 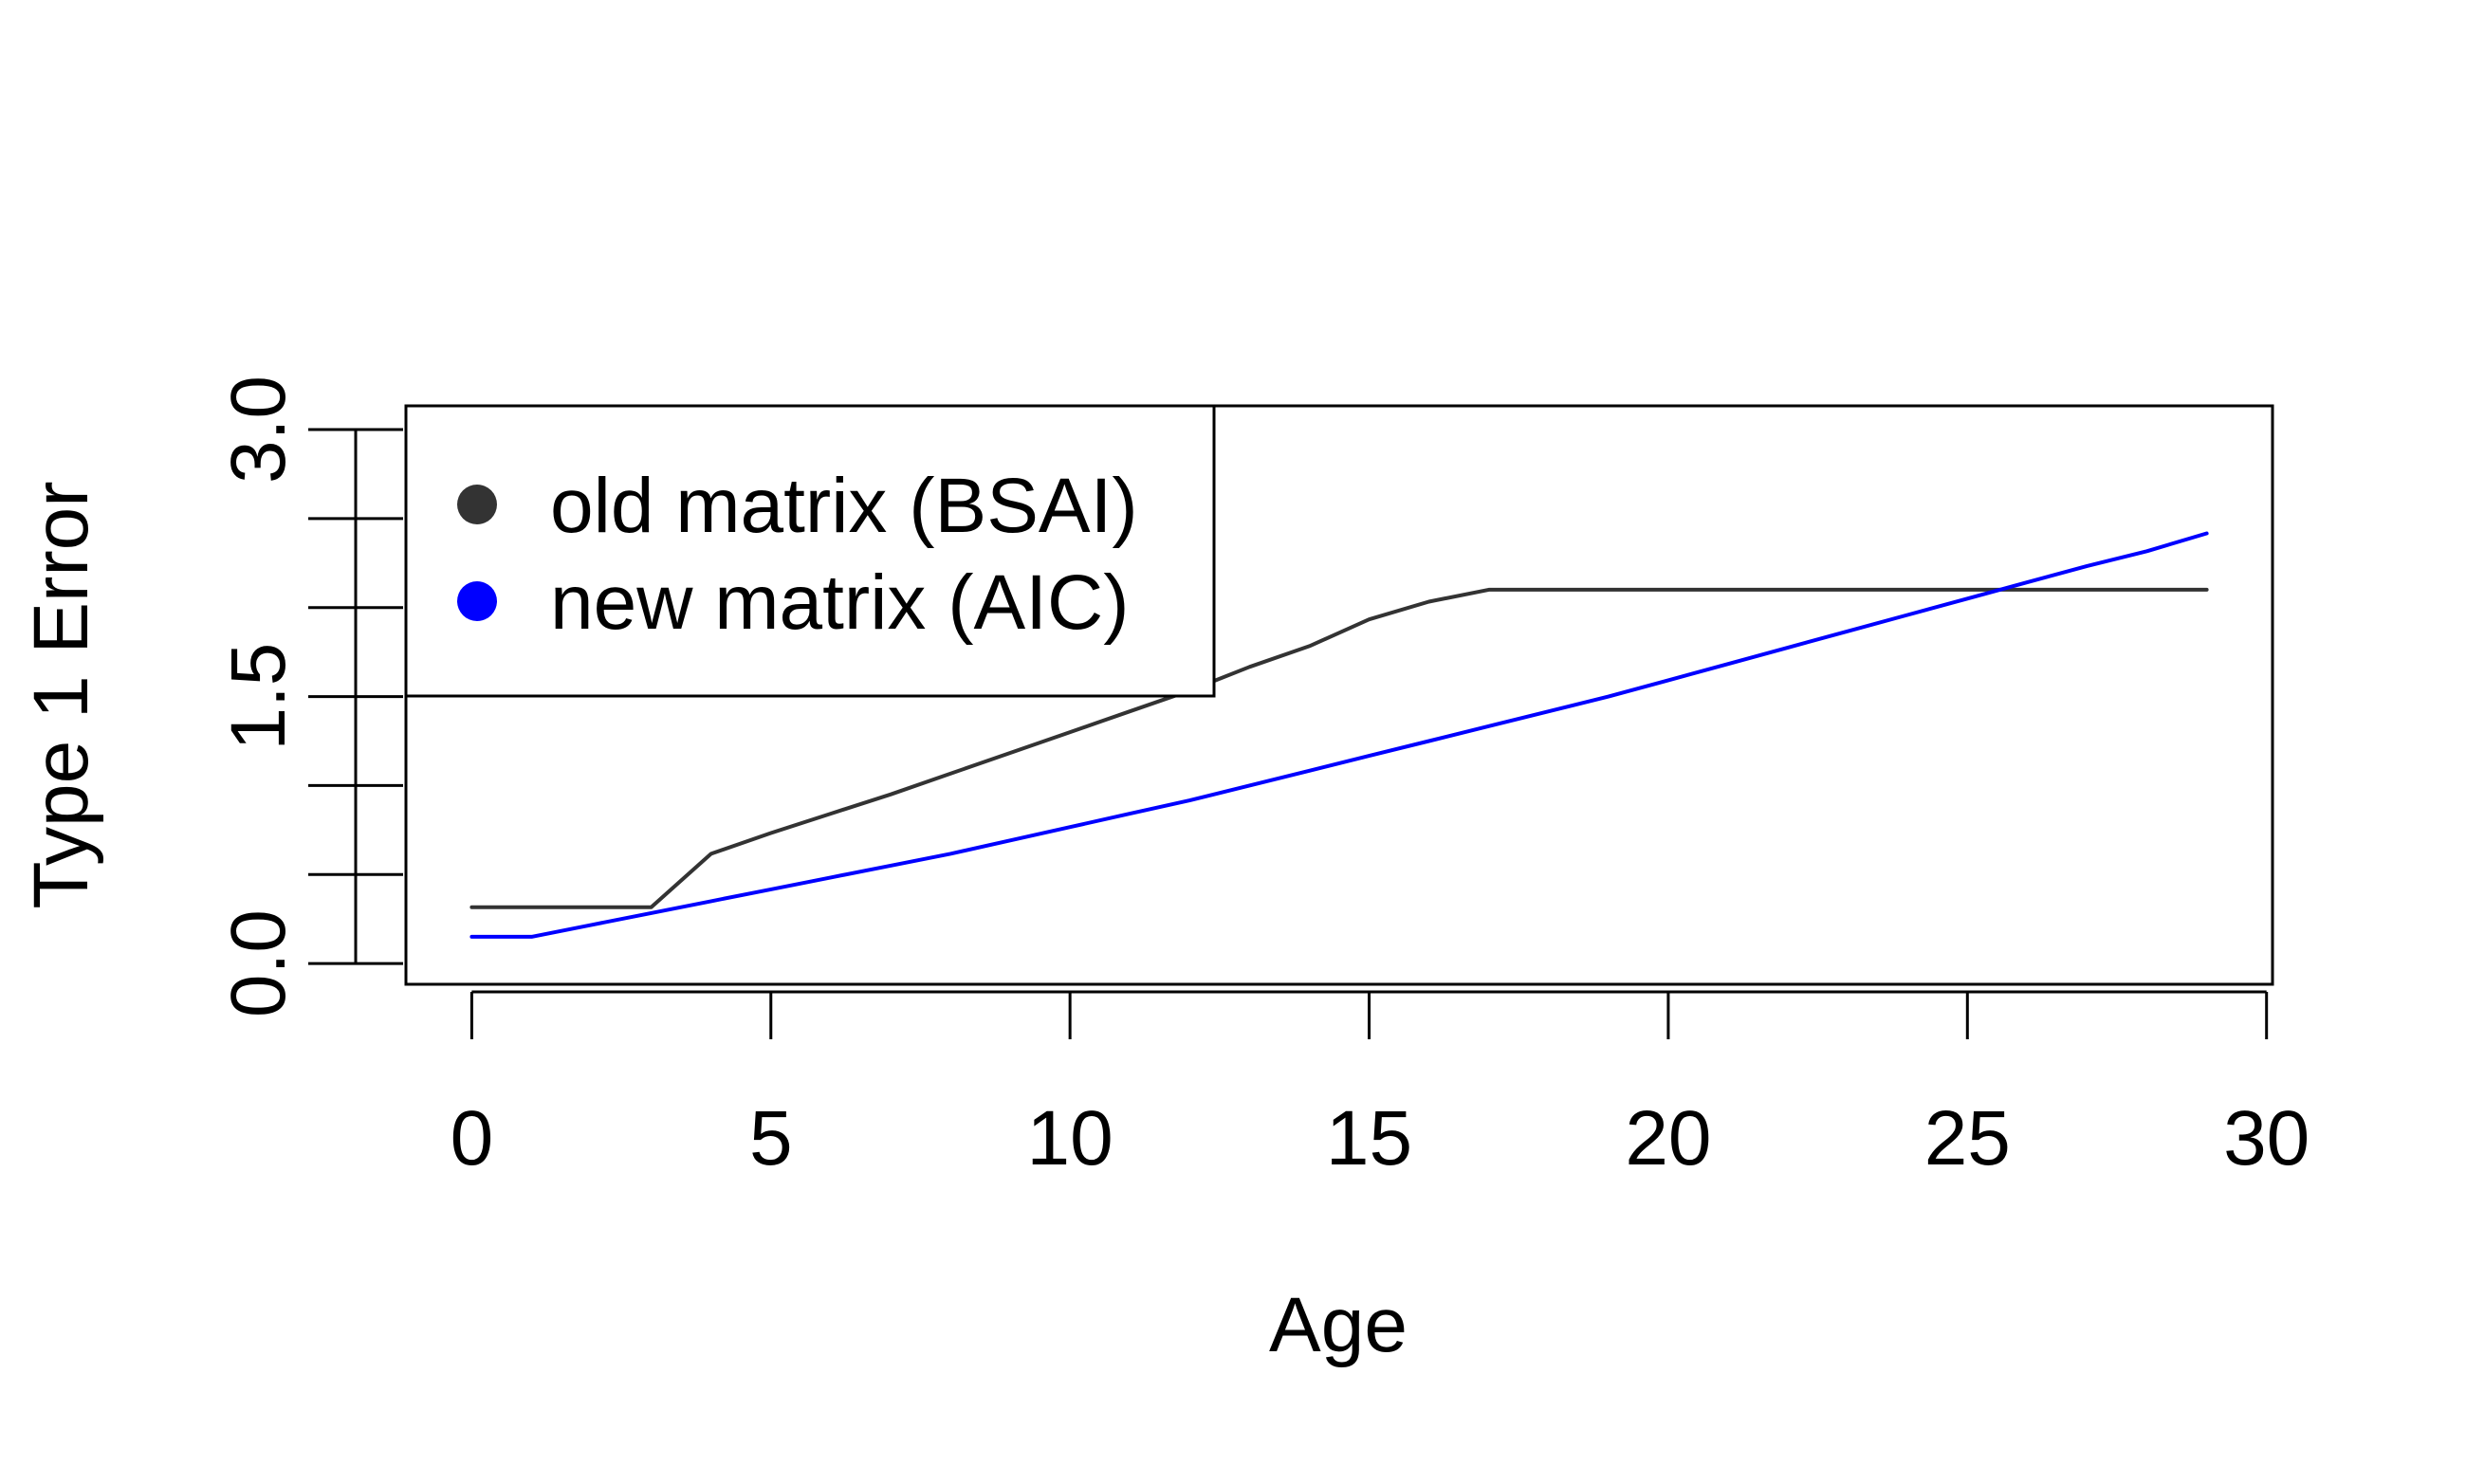 I want to click on legend-box, so click(x=810, y=551).